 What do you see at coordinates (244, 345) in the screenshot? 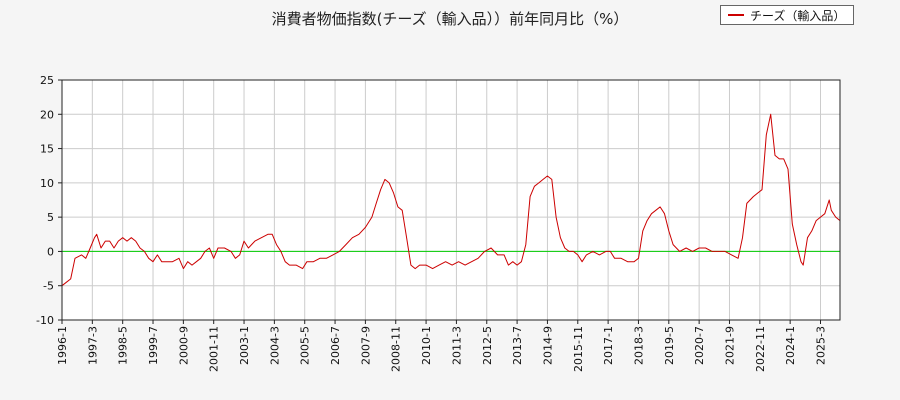
I see `x-tick-label: 2003-1` at bounding box center [244, 345].